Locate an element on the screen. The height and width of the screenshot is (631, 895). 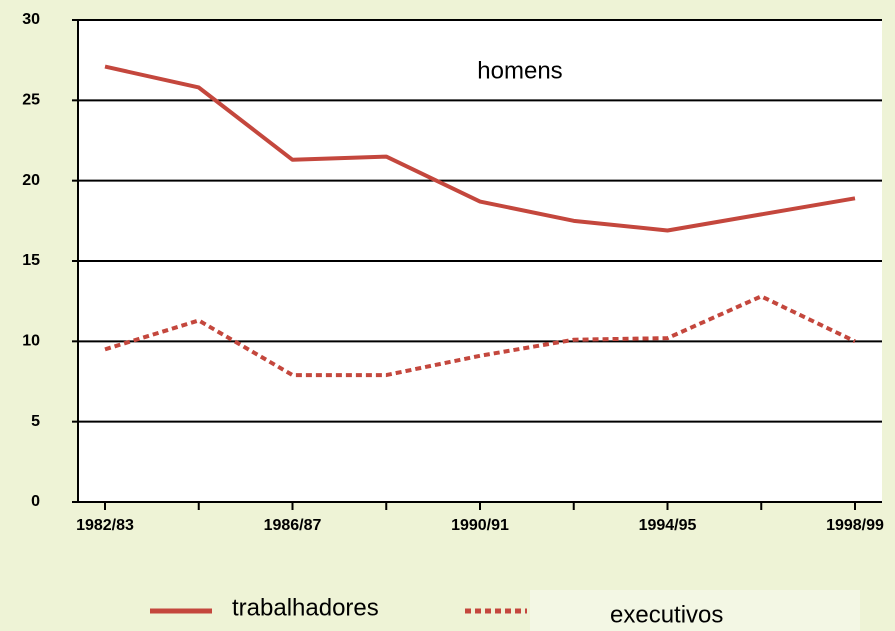
series-line is located at coordinates (480, 336).